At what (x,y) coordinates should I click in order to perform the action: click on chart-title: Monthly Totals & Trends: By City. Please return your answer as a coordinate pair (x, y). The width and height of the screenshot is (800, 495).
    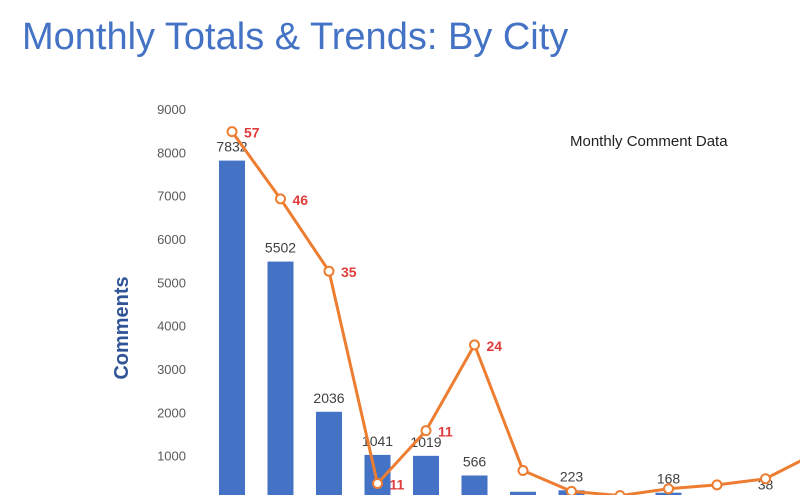
    Looking at the image, I should click on (295, 37).